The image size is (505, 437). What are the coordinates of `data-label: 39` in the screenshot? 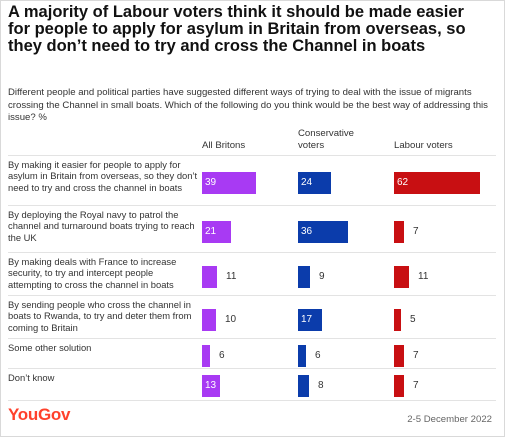 It's located at (211, 182).